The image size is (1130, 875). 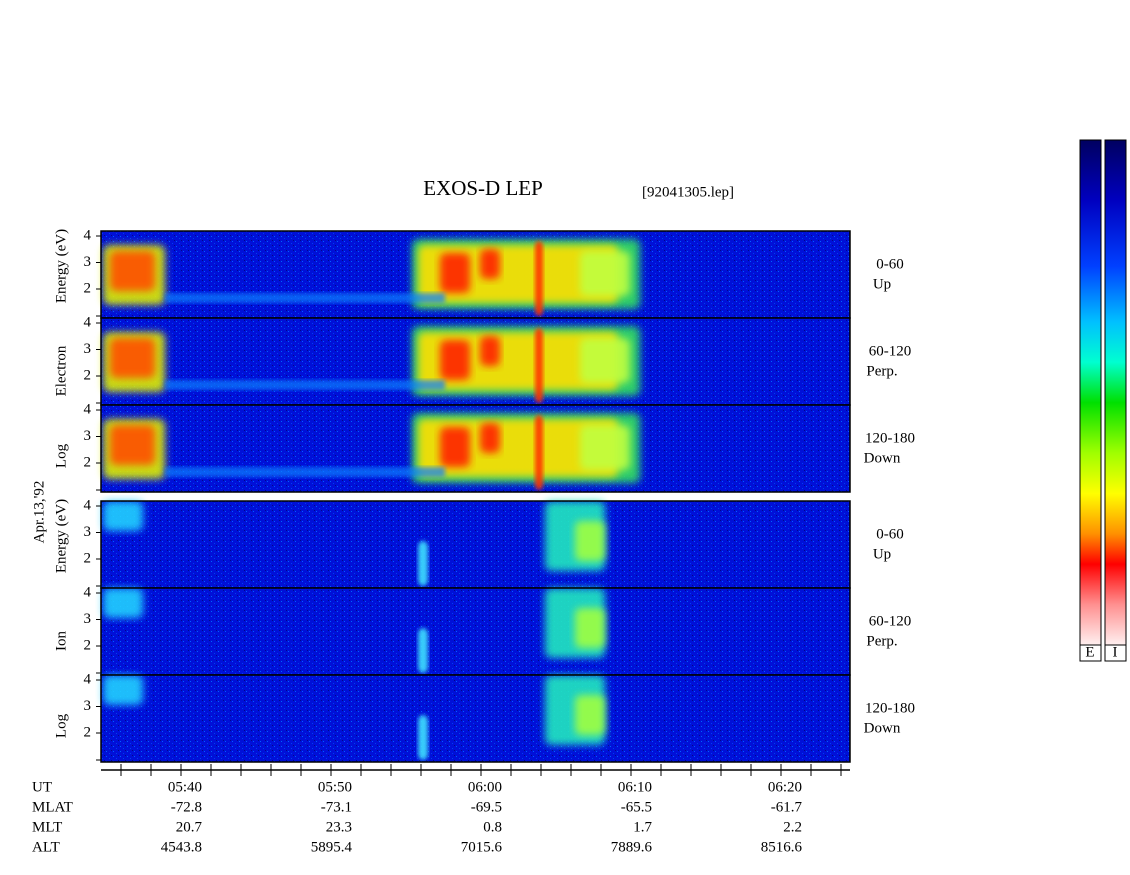 I want to click on time-axis-value: 20.7, so click(x=189, y=827).